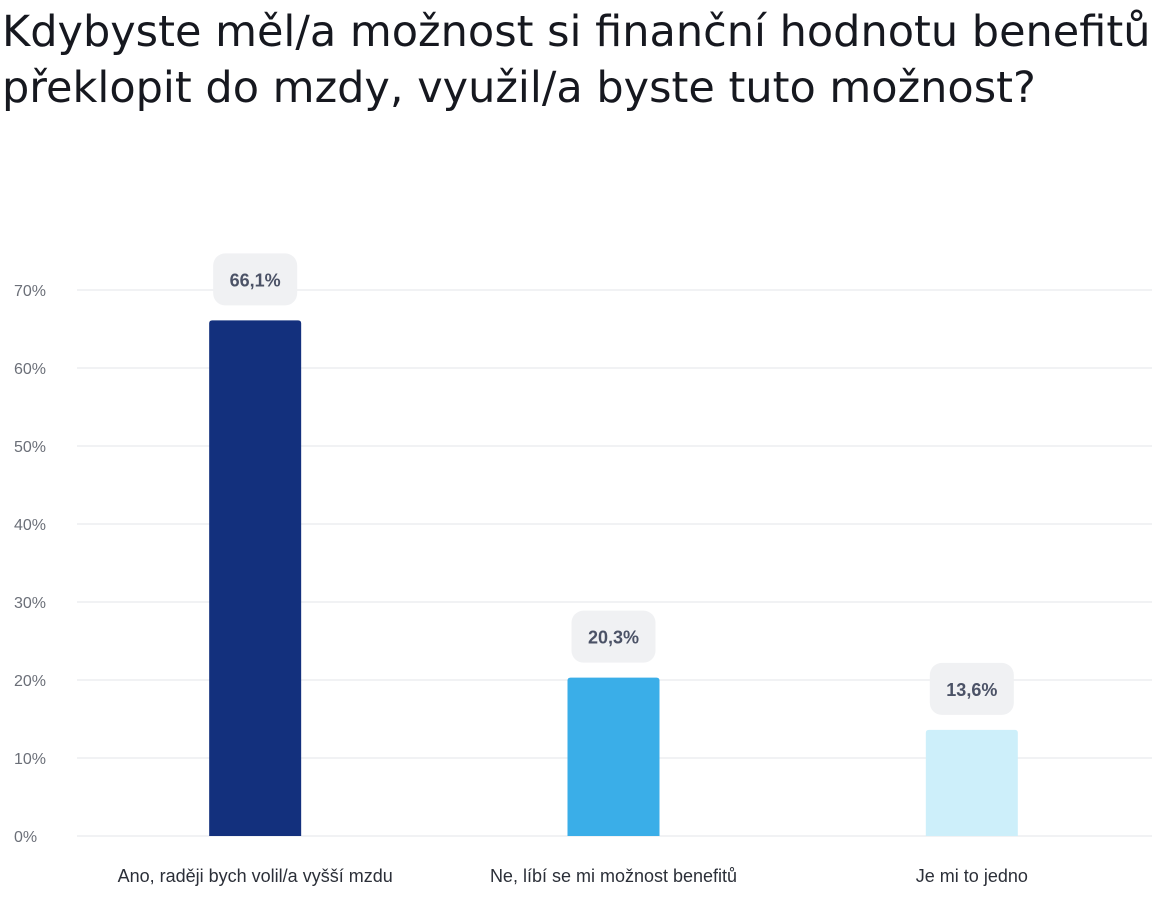 This screenshot has width=1167, height=898. I want to click on data-label: 13,6%, so click(971, 690).